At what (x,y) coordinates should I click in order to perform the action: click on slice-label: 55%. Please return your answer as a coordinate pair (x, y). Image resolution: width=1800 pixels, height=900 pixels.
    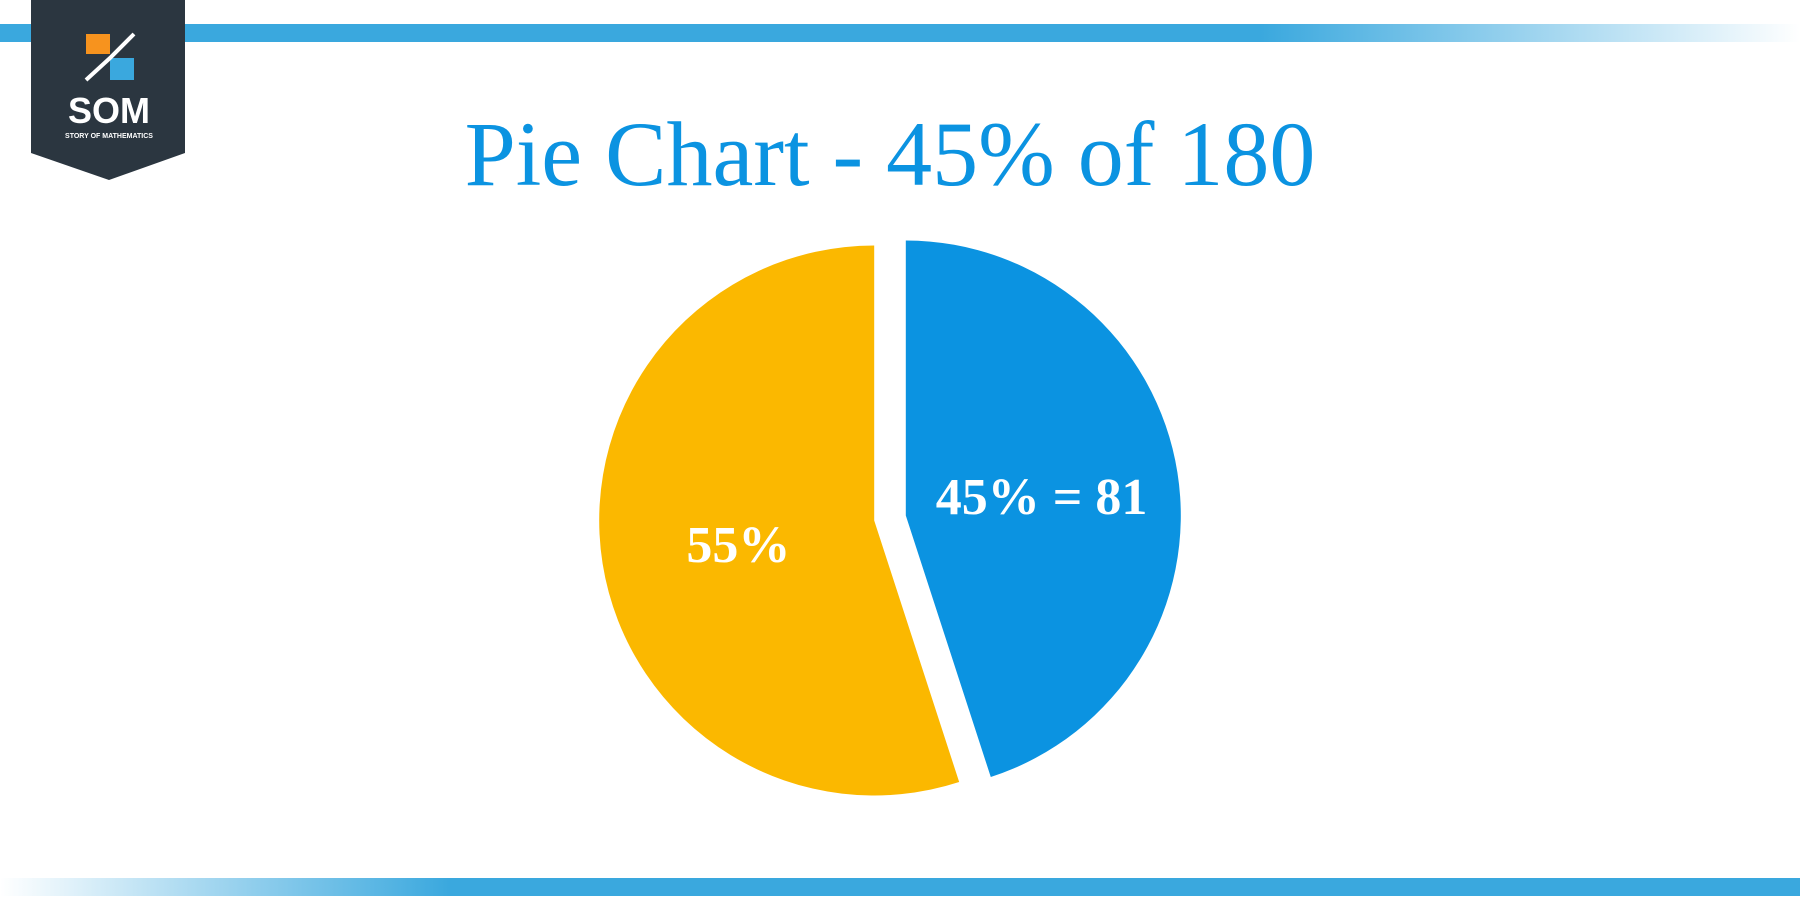
    Looking at the image, I should click on (738, 545).